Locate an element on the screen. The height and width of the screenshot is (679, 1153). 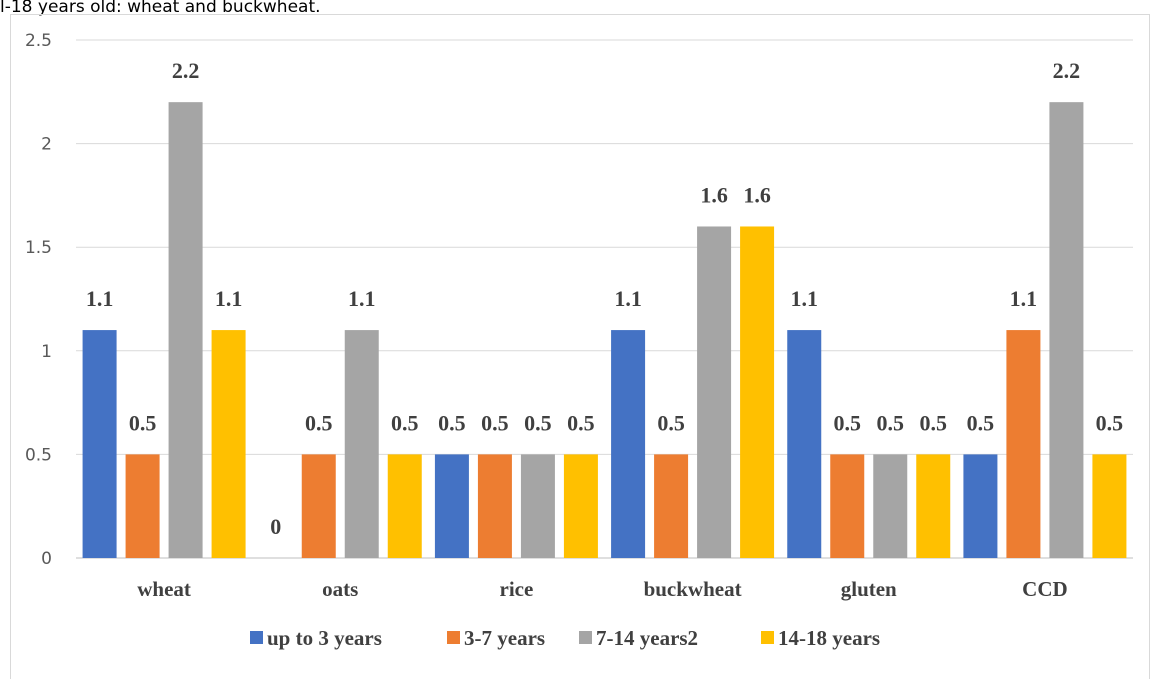
y-tick-label: 2 is located at coordinates (46, 145).